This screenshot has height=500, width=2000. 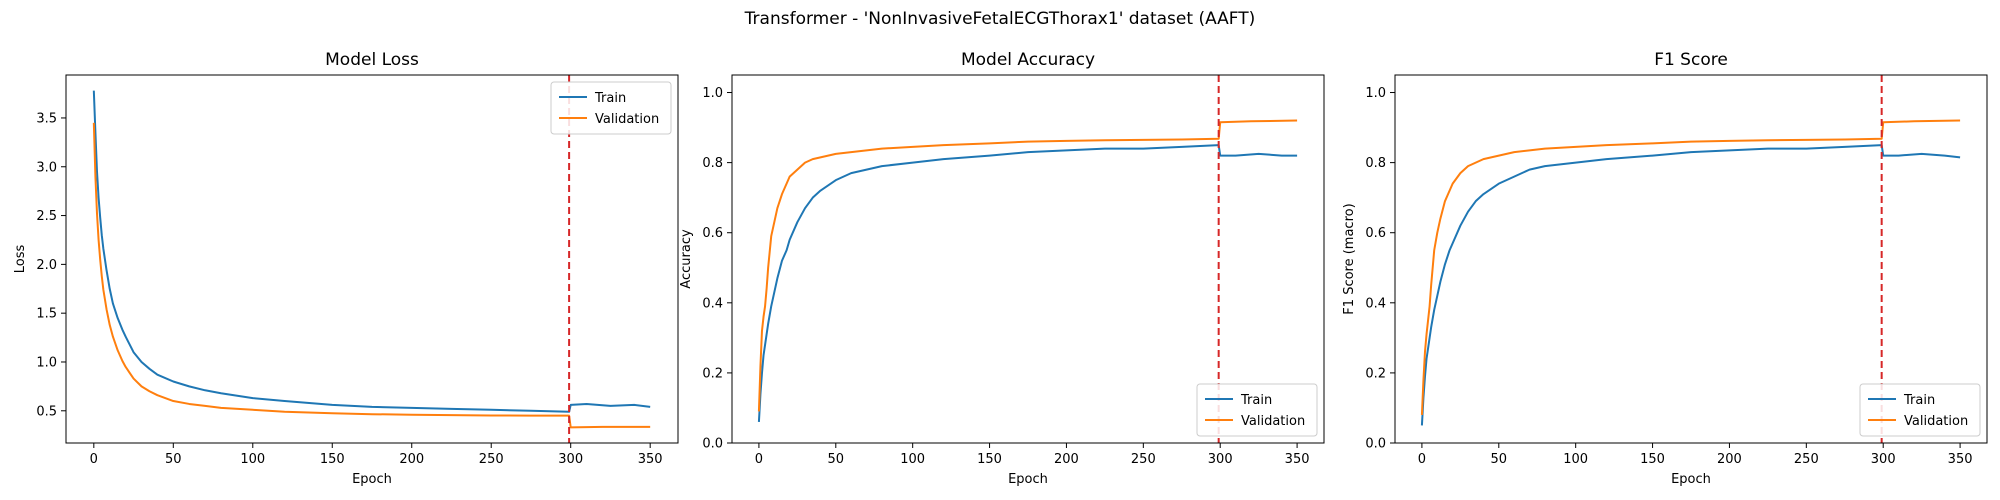 I want to click on f1-score-legend: Train Validation, so click(x=1920, y=410).